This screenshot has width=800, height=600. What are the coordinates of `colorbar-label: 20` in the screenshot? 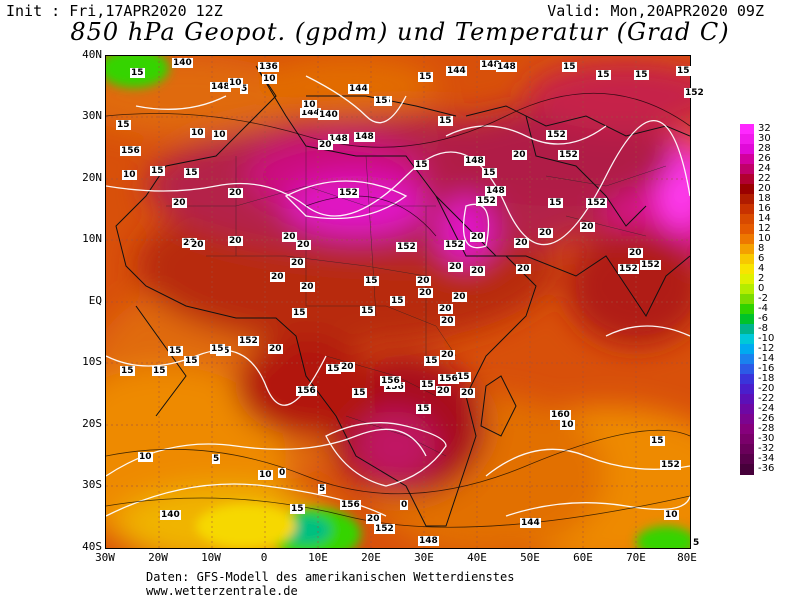 It's located at (764, 188).